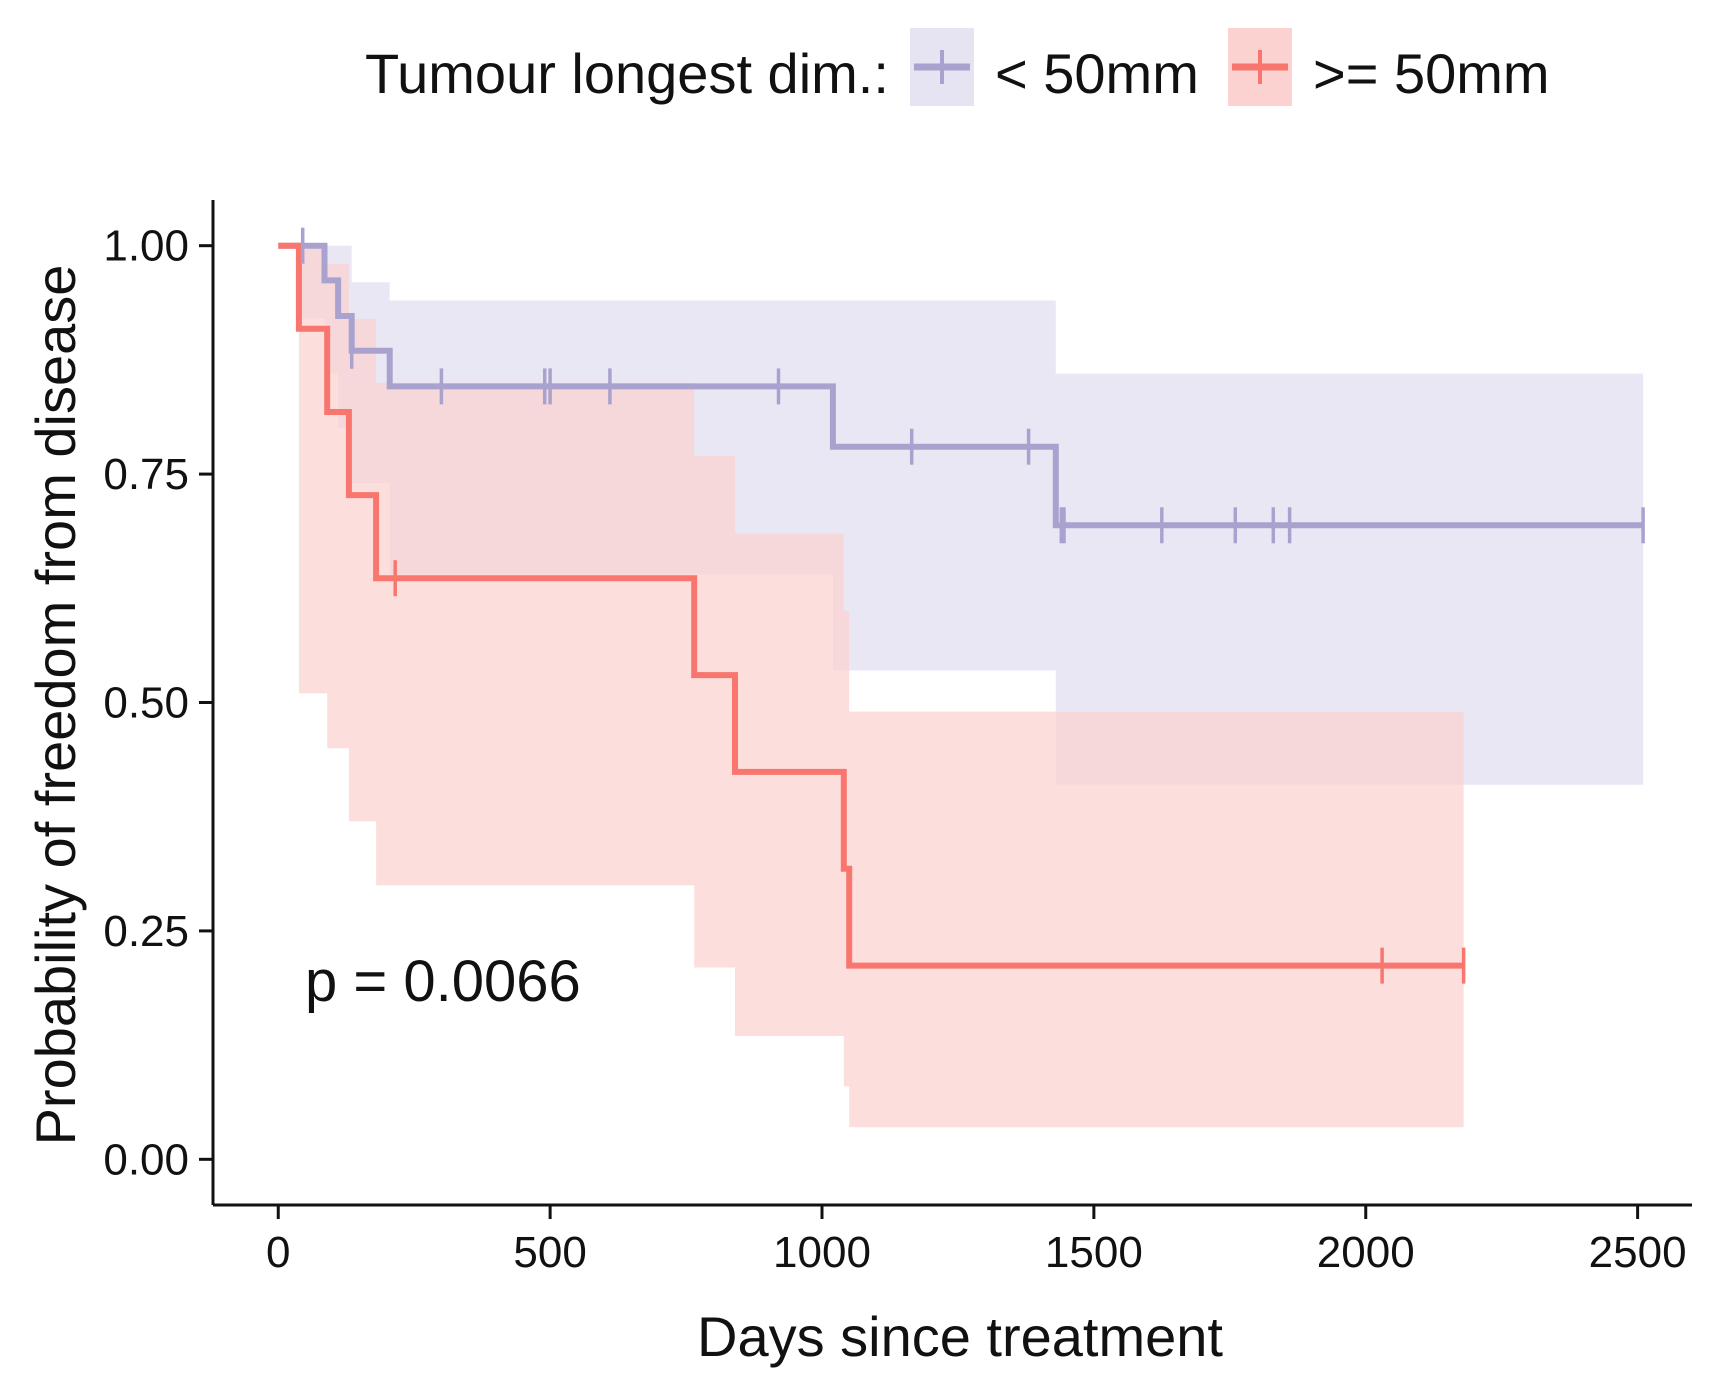  Describe the element at coordinates (1097, 73) in the screenshot. I see `legend-label-1: < 50mm` at that location.